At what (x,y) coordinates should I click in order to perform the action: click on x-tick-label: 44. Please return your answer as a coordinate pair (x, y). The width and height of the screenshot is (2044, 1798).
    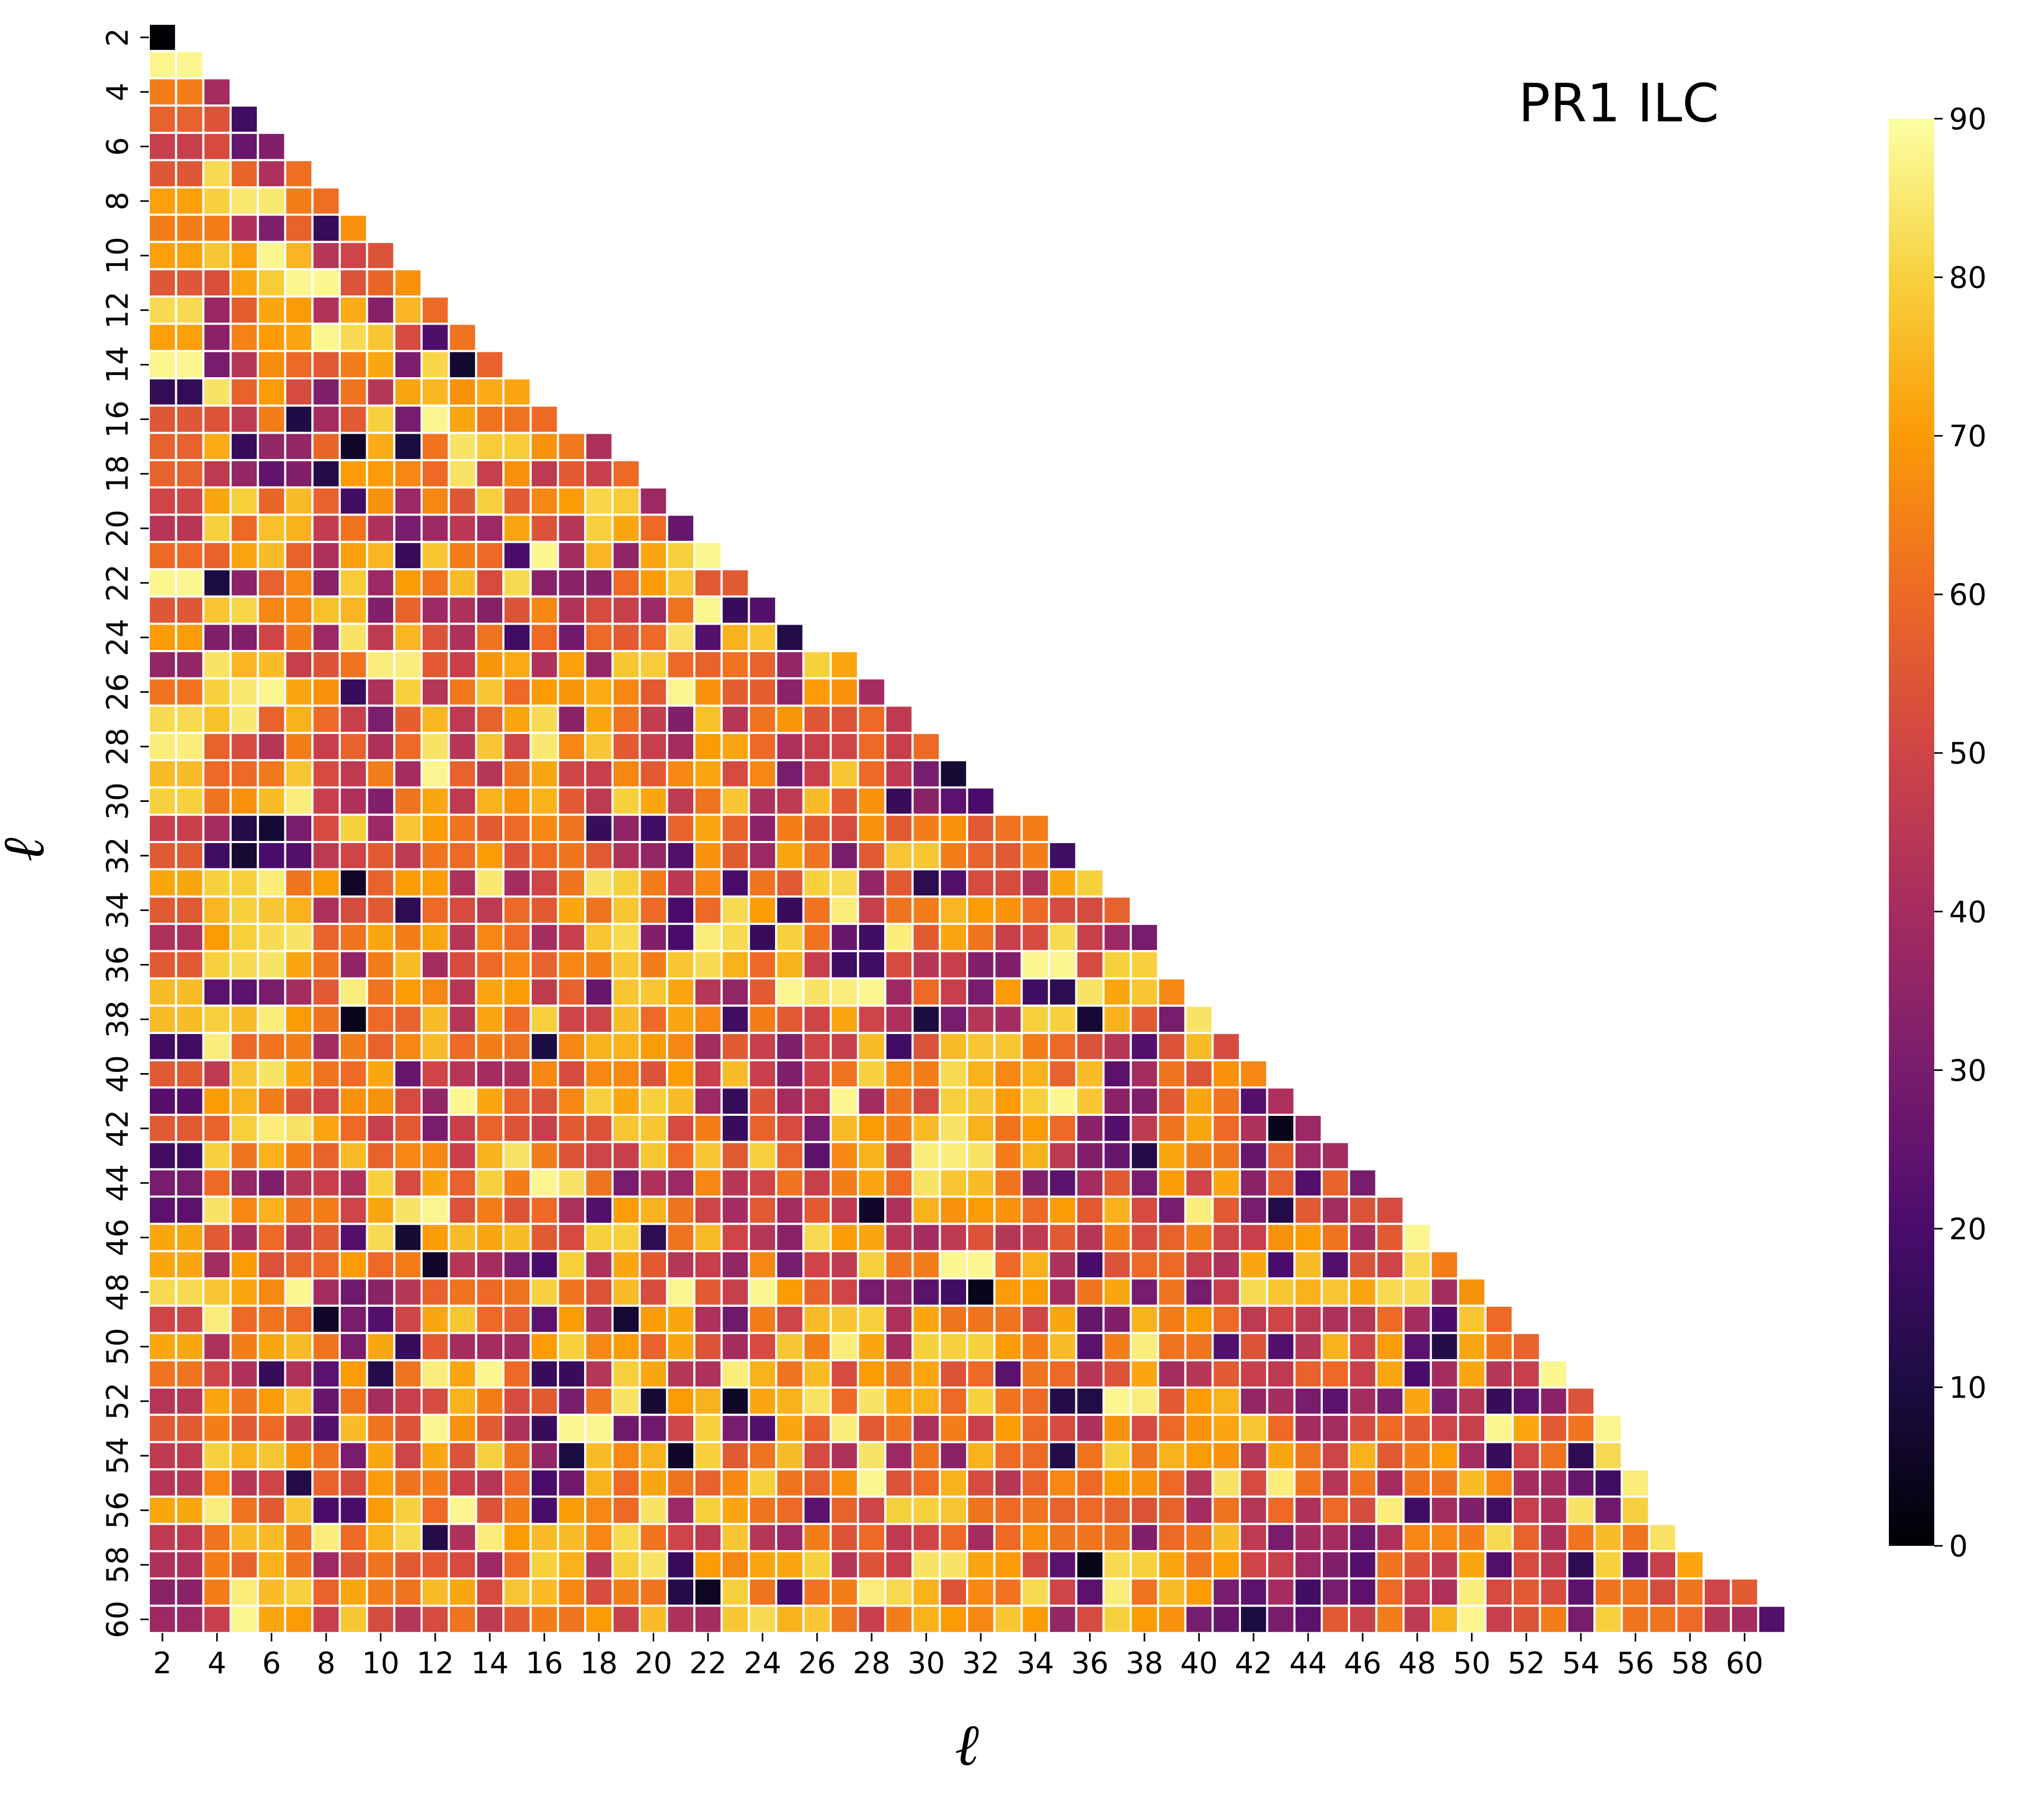
    Looking at the image, I should click on (1308, 1663).